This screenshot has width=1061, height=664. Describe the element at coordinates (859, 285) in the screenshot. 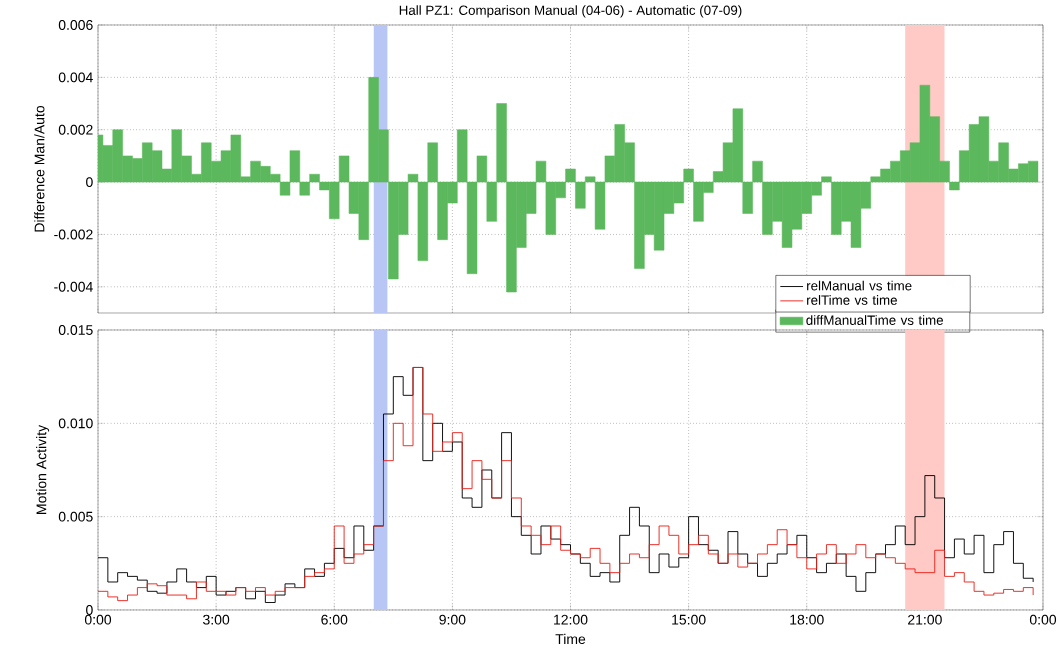

I see `legend-label: relManual vs time` at that location.